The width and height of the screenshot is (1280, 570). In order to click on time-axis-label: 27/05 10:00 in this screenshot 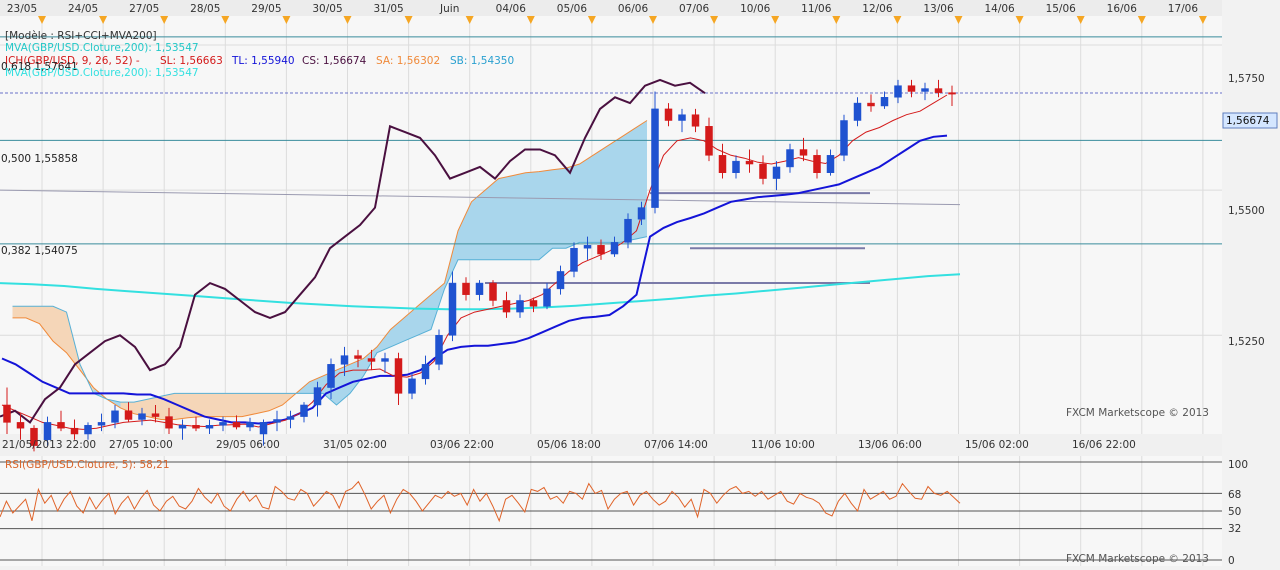, I will do `click(141, 445)`.